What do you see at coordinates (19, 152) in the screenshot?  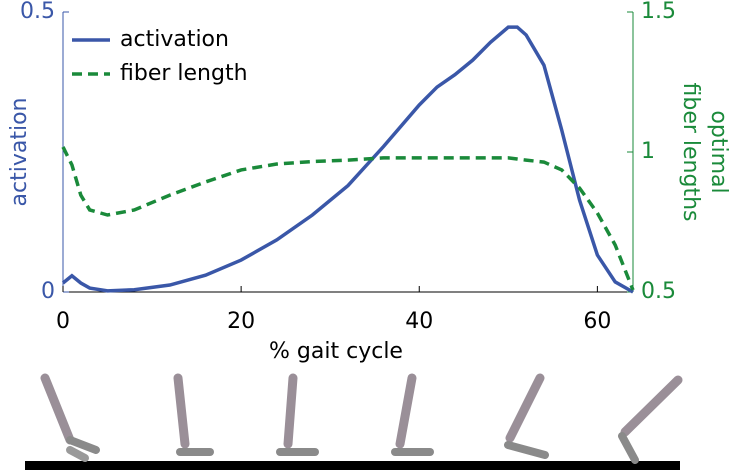 I see `y-axis-label: activation` at bounding box center [19, 152].